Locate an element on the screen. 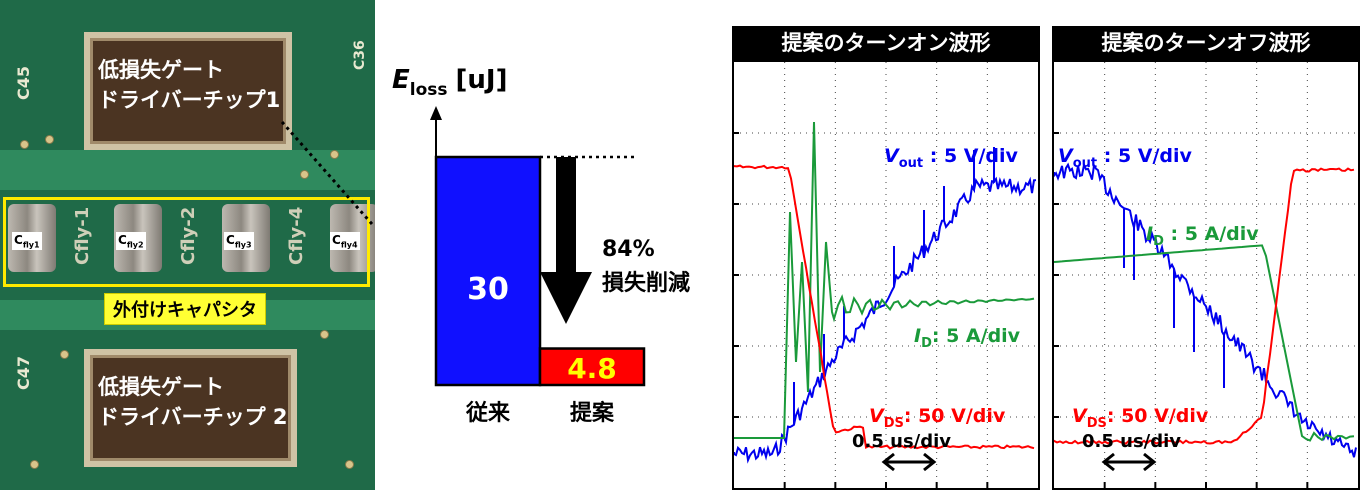 This screenshot has width=1367, height=494. bar-proposed is located at coordinates (592, 367).